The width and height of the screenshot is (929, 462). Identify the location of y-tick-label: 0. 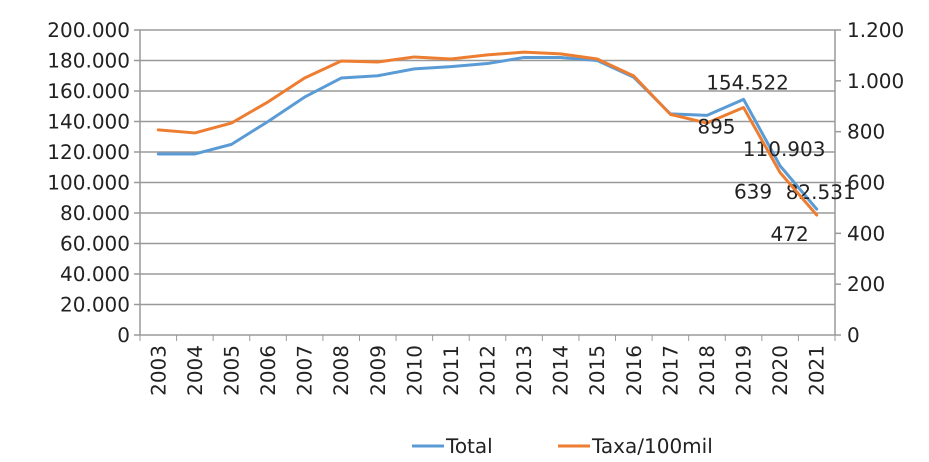
(123, 335).